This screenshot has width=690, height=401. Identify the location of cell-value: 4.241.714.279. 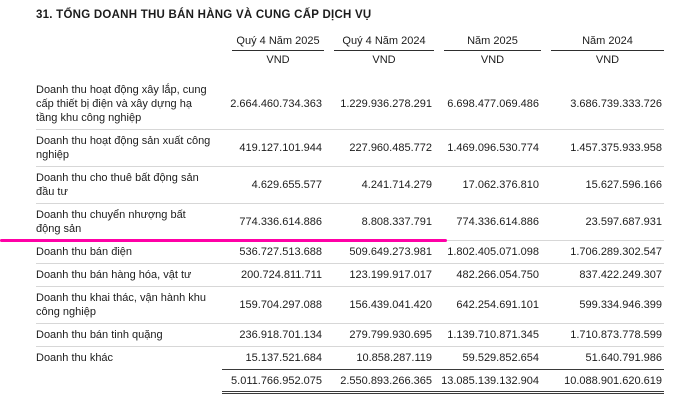
(379, 185).